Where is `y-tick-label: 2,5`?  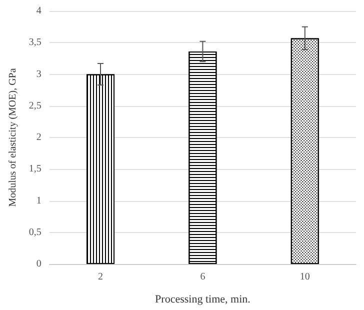 y-tick-label: 2,5 is located at coordinates (35, 106).